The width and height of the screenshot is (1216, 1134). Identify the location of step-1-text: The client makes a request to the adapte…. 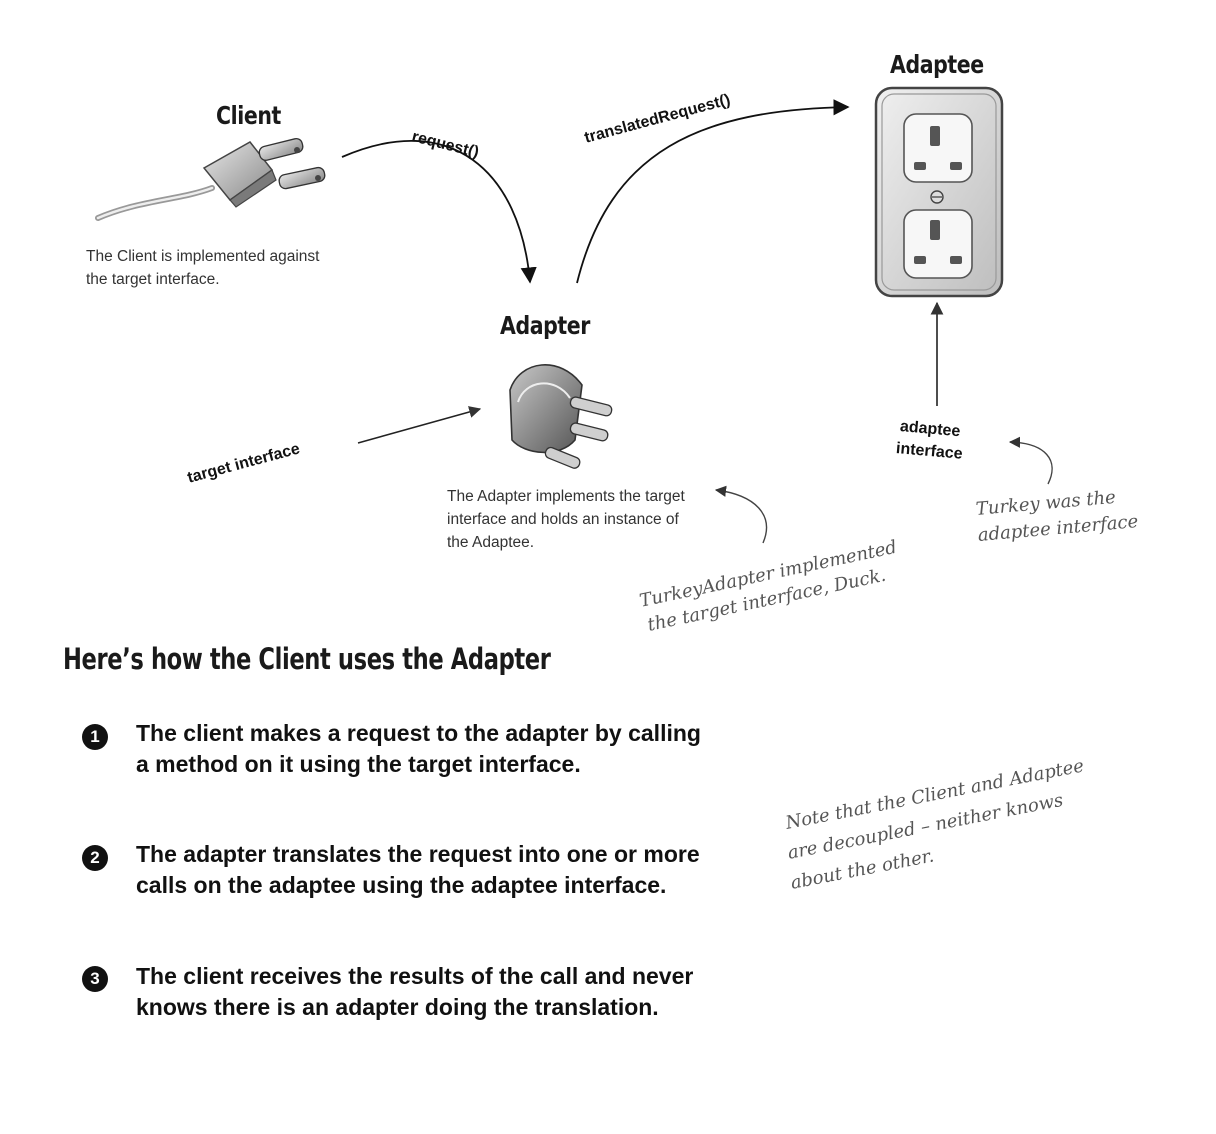
(418, 748).